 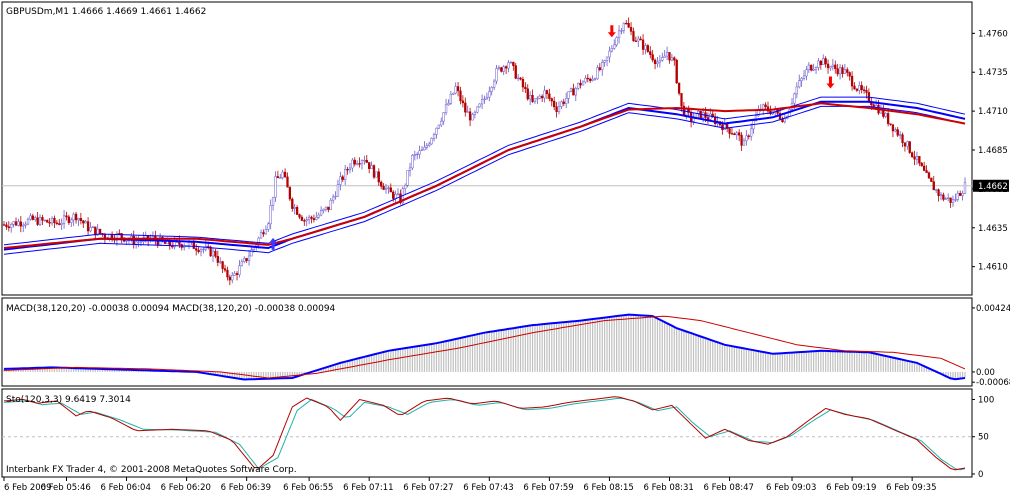 What do you see at coordinates (484, 433) in the screenshot?
I see `stochastic-k-line` at bounding box center [484, 433].